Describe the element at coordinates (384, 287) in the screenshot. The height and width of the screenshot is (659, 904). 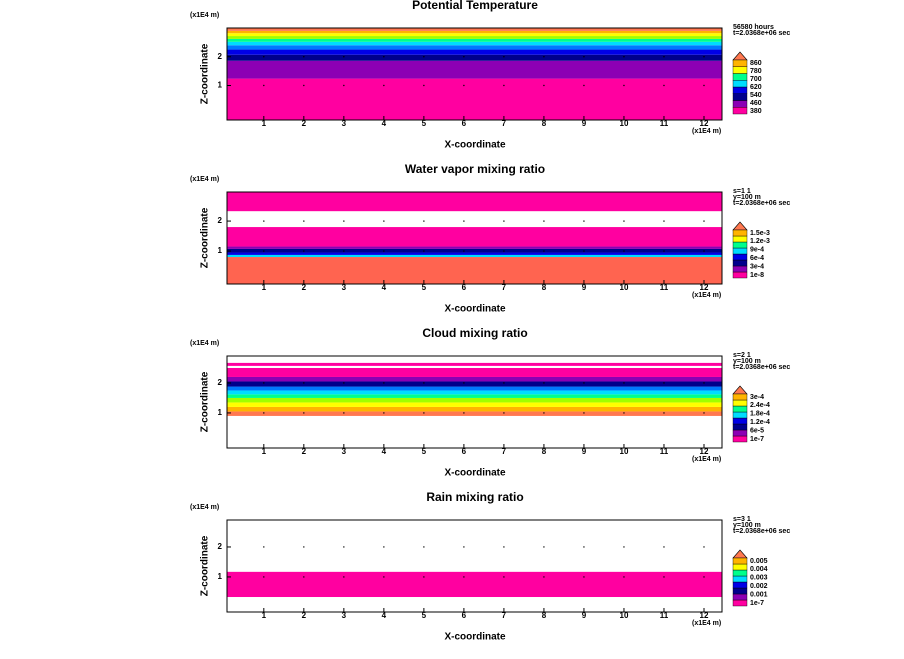
I see `x-tick-label: 4` at that location.